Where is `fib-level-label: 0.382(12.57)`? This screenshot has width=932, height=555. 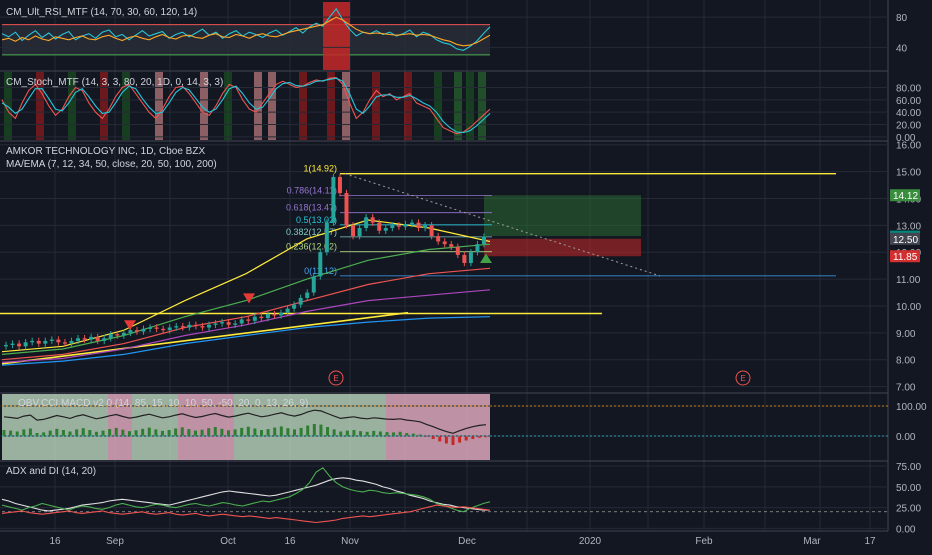
fib-level-label: 0.382(12.57) is located at coordinates (311, 232).